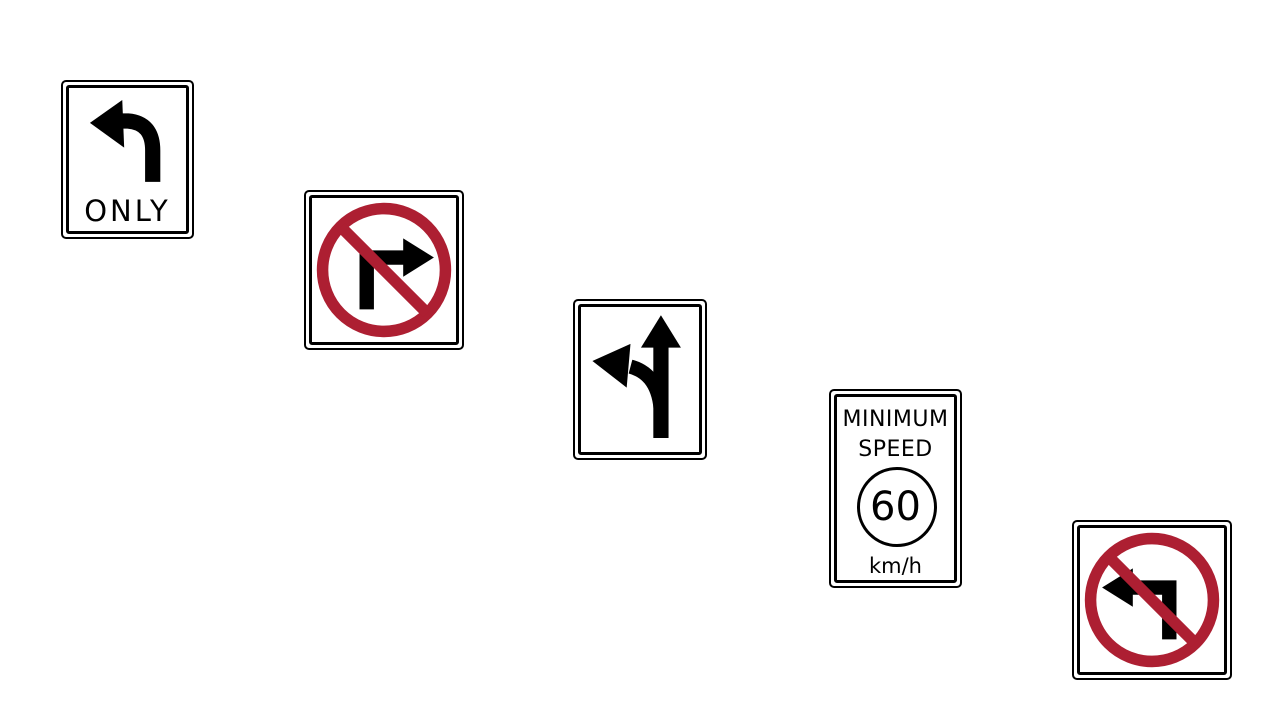  I want to click on no-right-turn-icon, so click(384, 270).